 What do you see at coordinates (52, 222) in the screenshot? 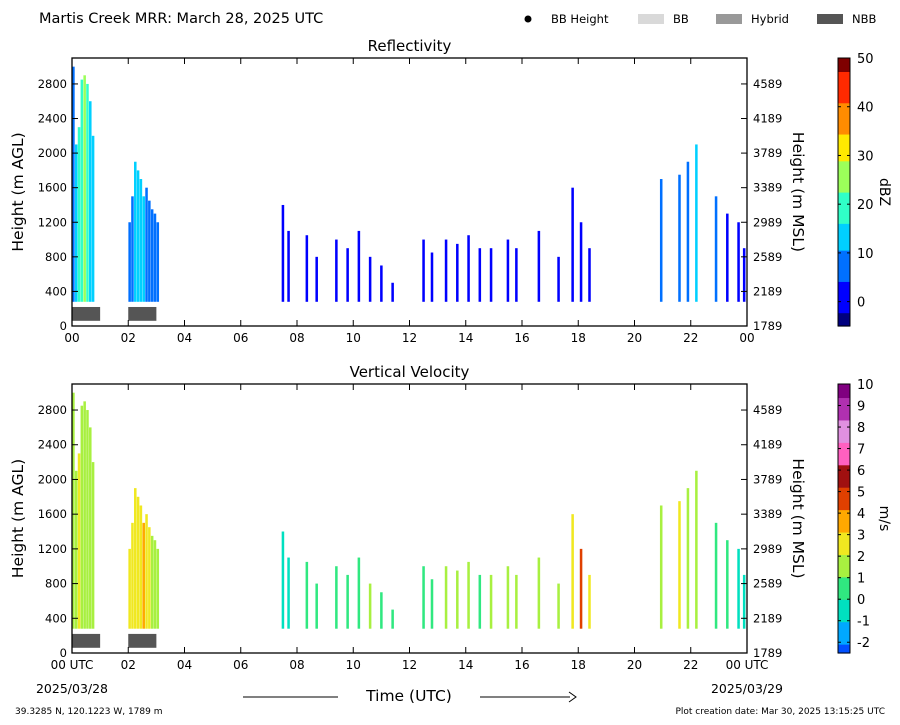
I see `y-tick-label: 1200` at bounding box center [52, 222].